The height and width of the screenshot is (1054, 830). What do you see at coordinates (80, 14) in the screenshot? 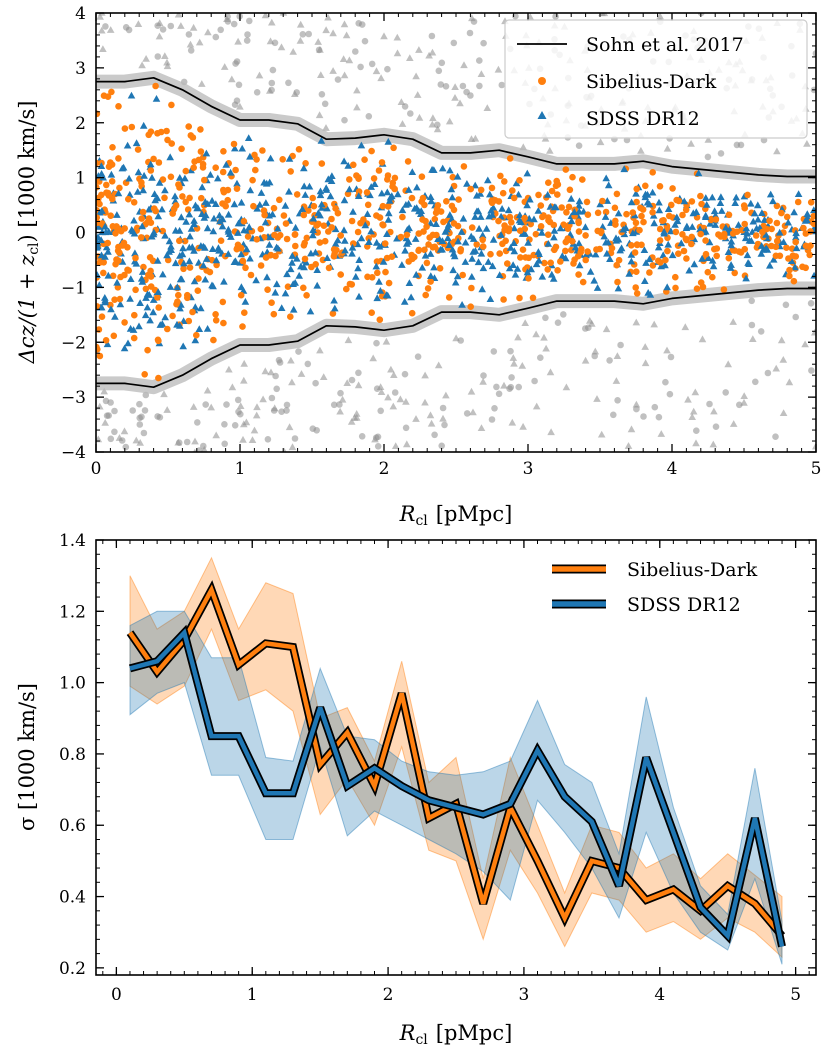
I see `y-tick-label: 4` at bounding box center [80, 14].